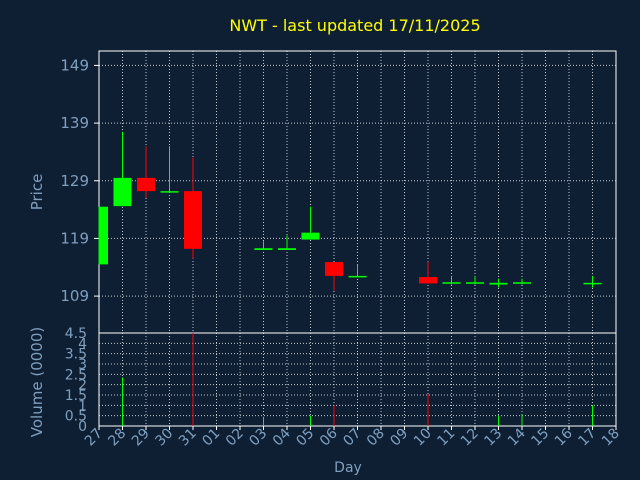 Image resolution: width=640 pixels, height=480 pixels. I want to click on x-axis-label: Day, so click(348, 468).